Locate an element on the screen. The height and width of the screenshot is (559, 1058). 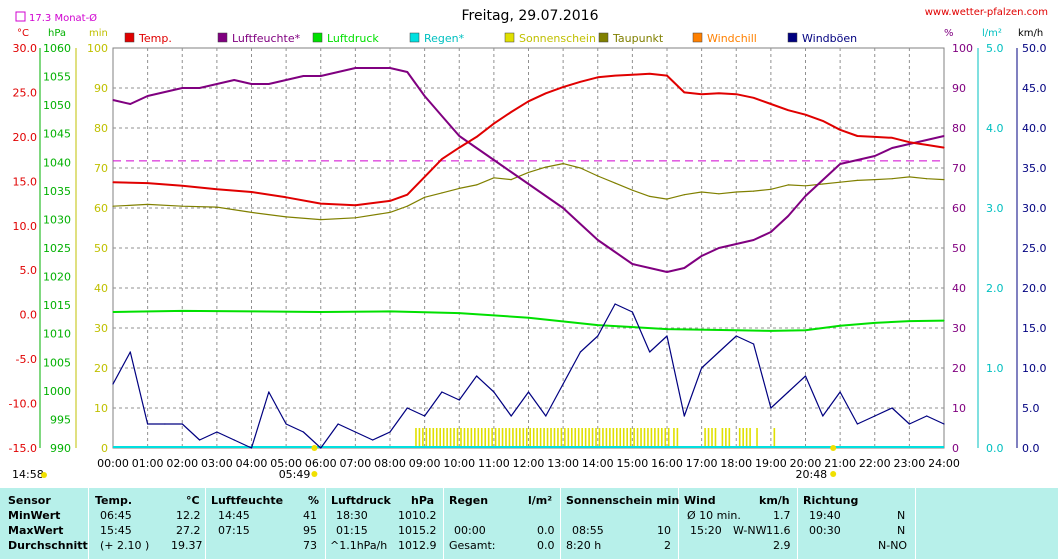
legend-label: Windböen is located at coordinates (829, 38).